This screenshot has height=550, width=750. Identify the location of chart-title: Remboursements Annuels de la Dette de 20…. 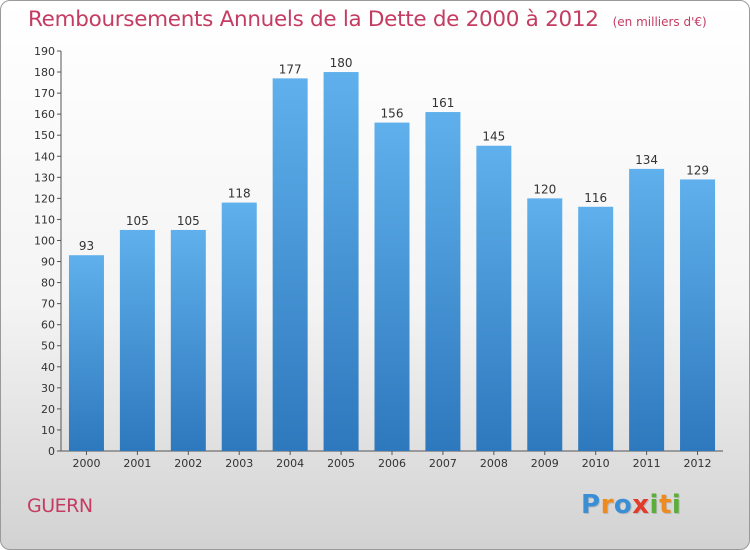
(367, 19).